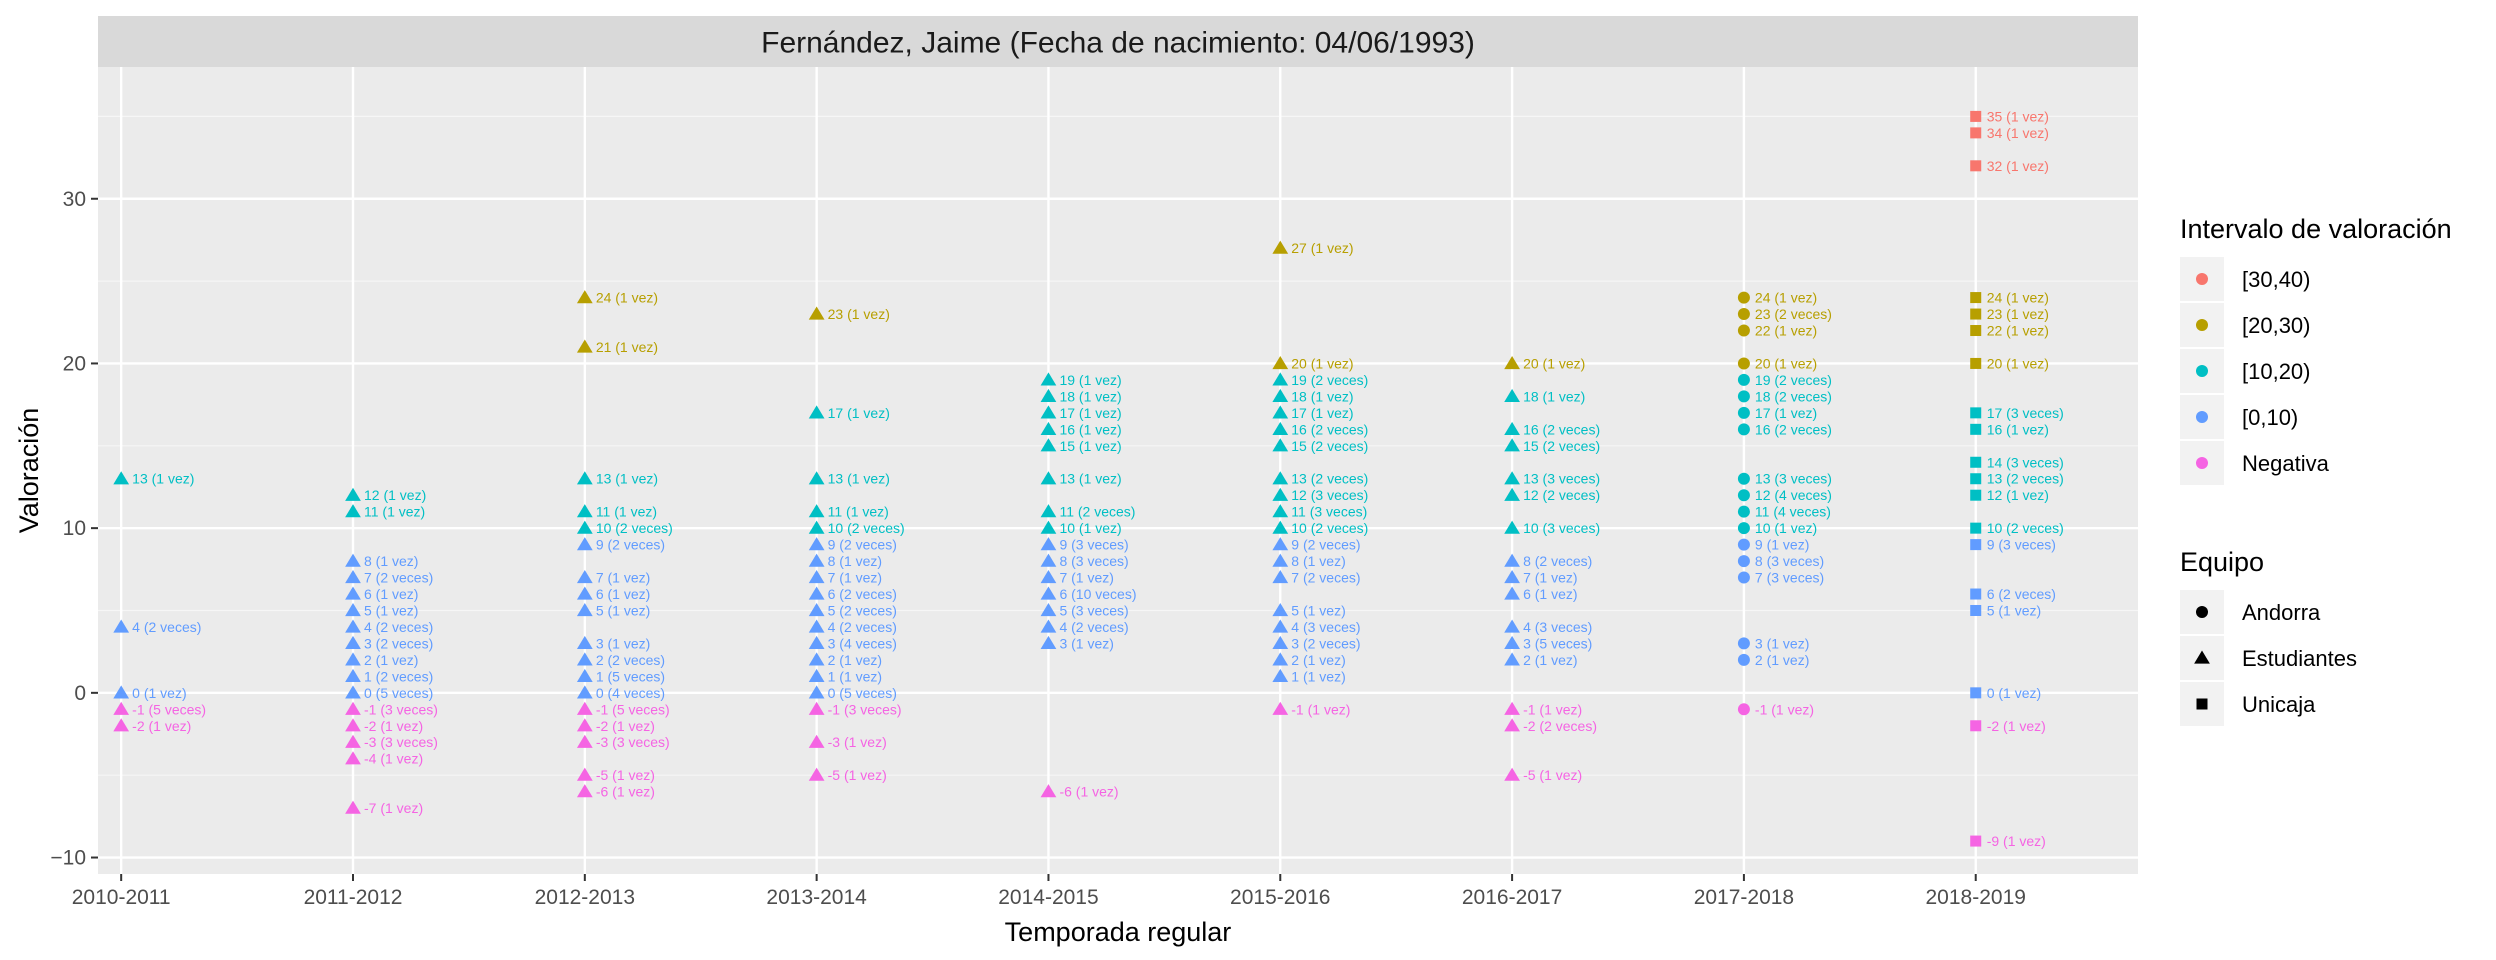 This screenshot has width=2496, height=960. I want to click on data-label: 1 (2 veces), so click(398, 676).